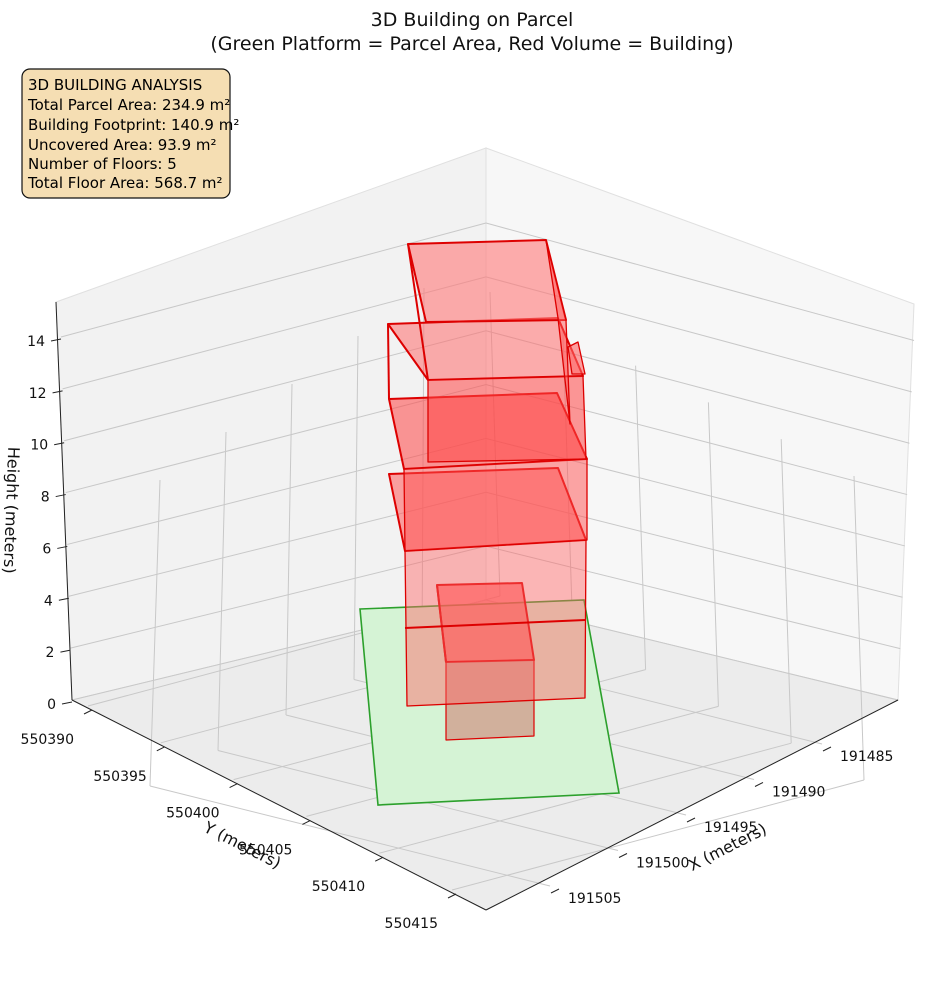  Describe the element at coordinates (265, 850) in the screenshot. I see `y-tick-label: 550405` at that location.